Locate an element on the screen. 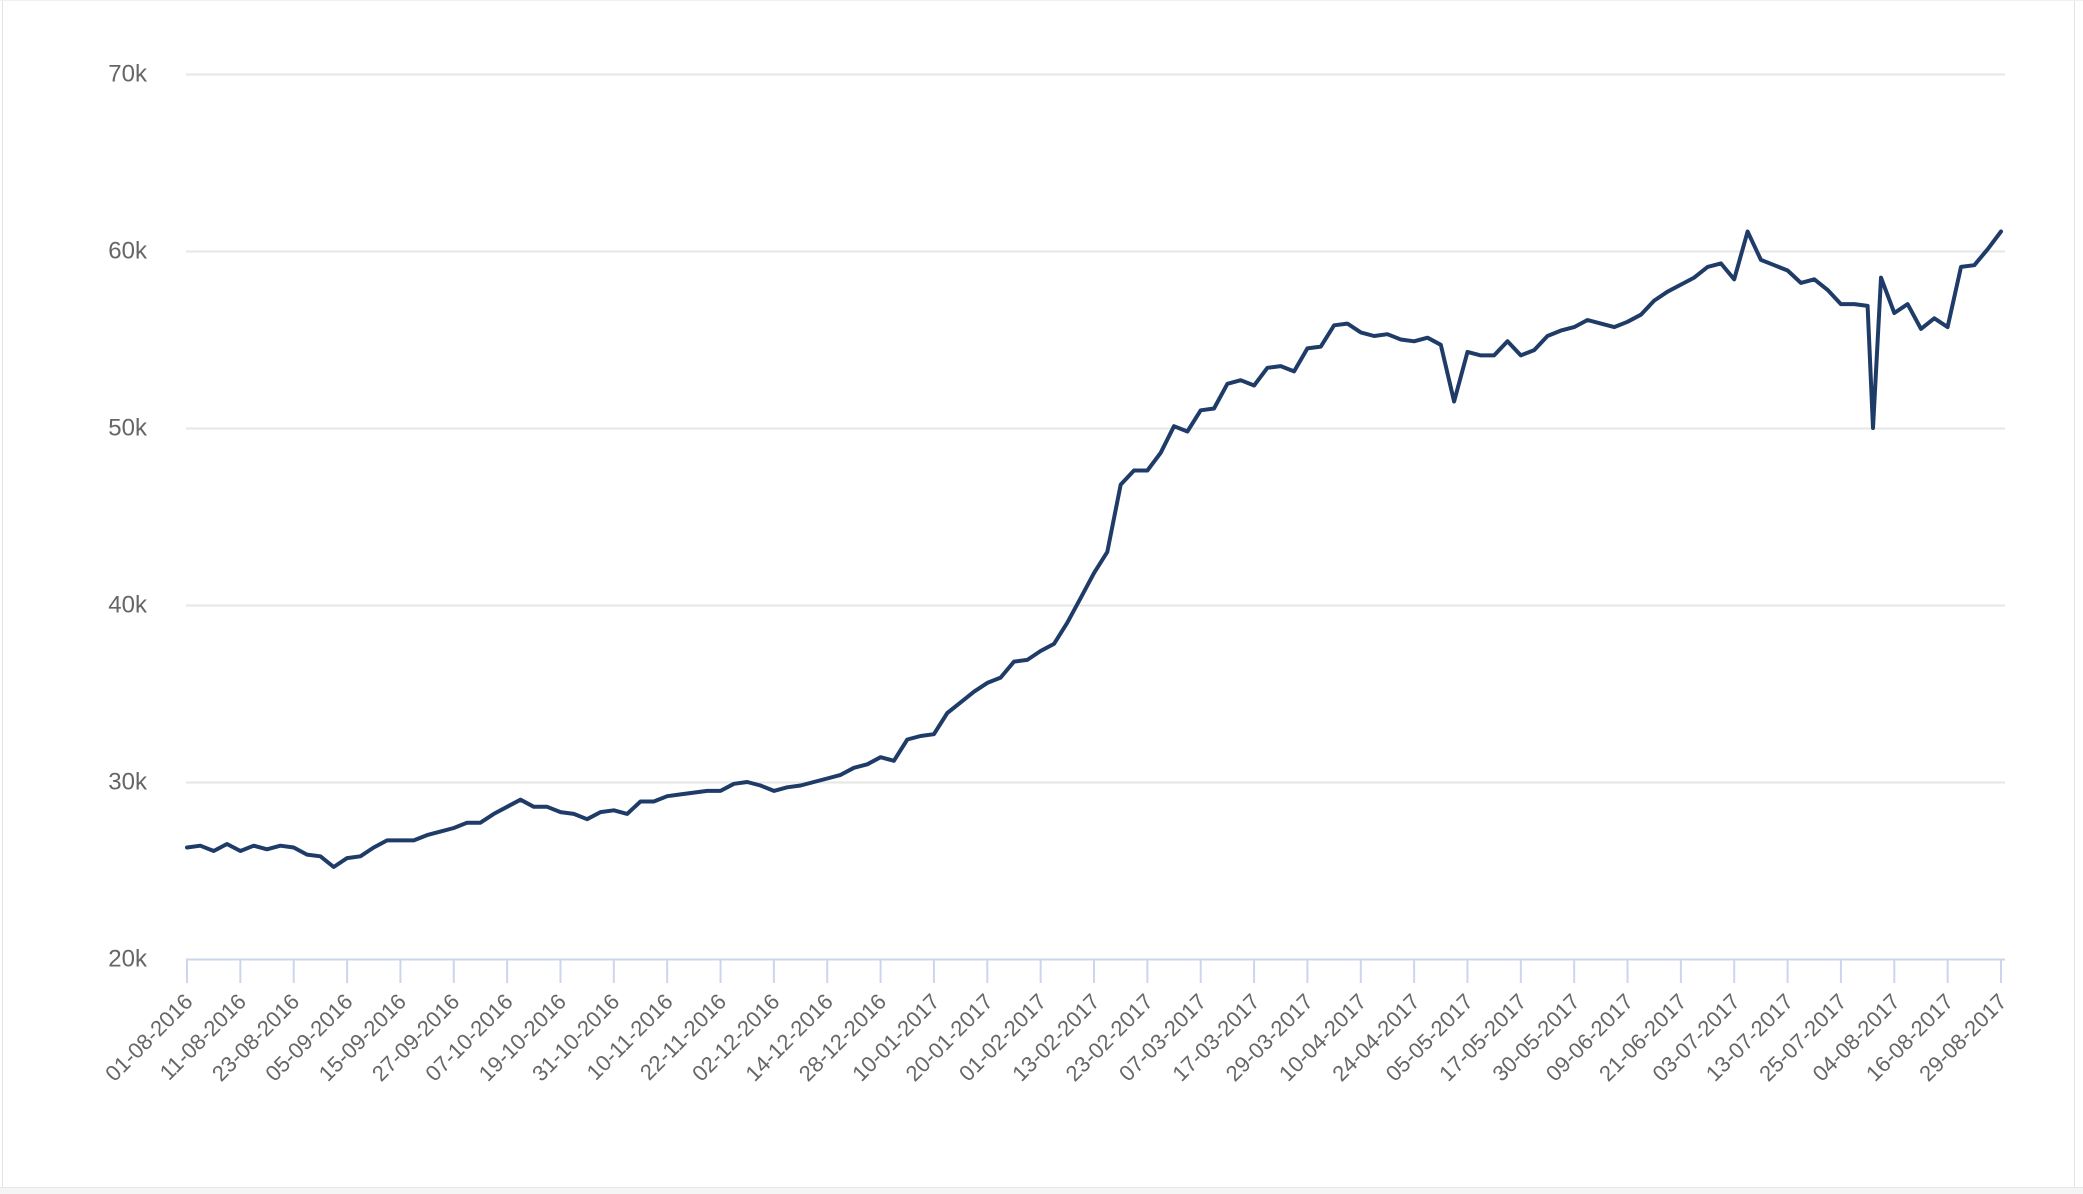 This screenshot has width=2083, height=1194. y-axis-label: 30k is located at coordinates (128, 781).